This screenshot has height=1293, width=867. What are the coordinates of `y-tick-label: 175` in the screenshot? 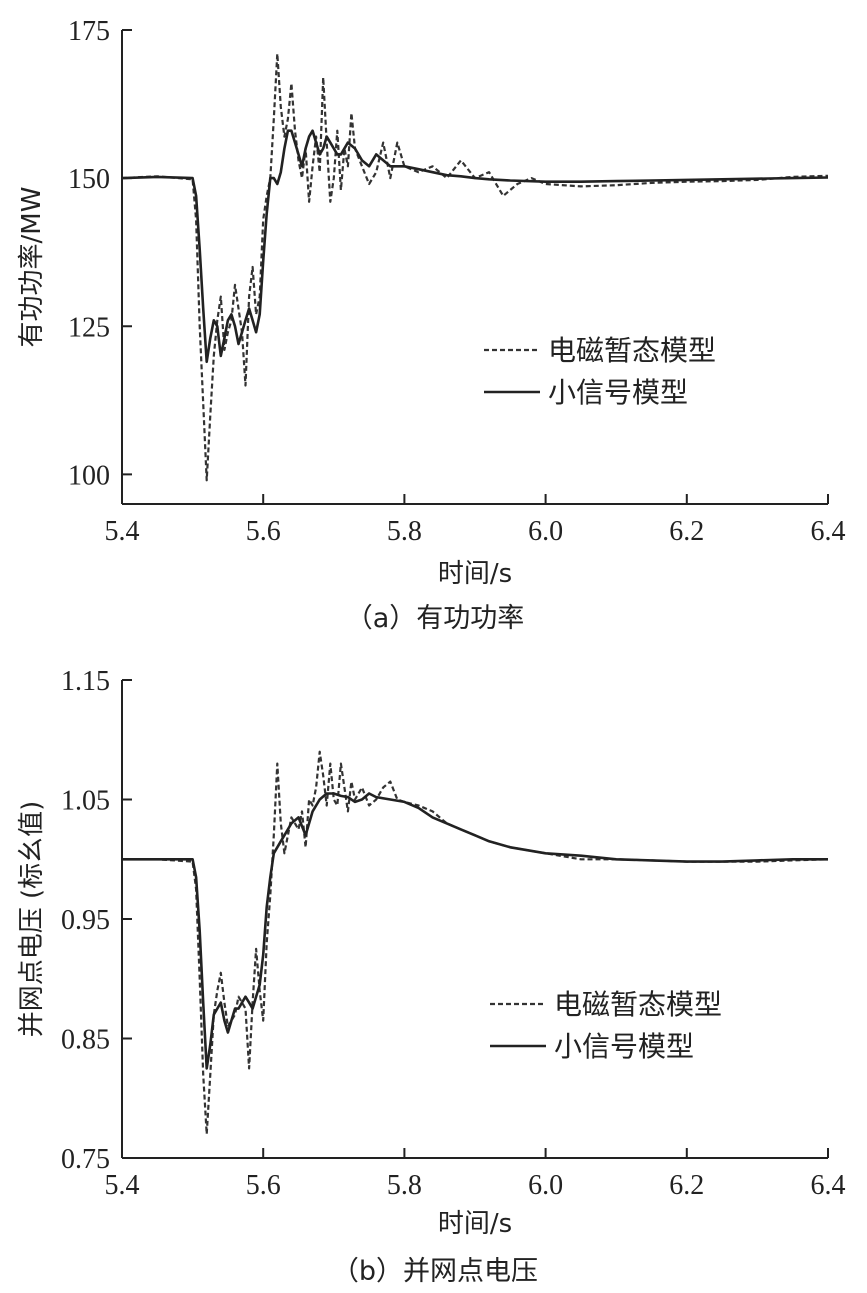 It's located at (89, 31).